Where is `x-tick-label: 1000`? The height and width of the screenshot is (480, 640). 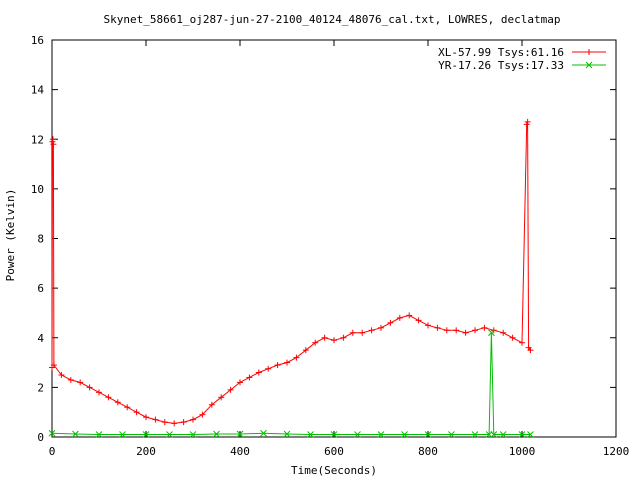 x-tick-label: 1000 is located at coordinates (522, 451).